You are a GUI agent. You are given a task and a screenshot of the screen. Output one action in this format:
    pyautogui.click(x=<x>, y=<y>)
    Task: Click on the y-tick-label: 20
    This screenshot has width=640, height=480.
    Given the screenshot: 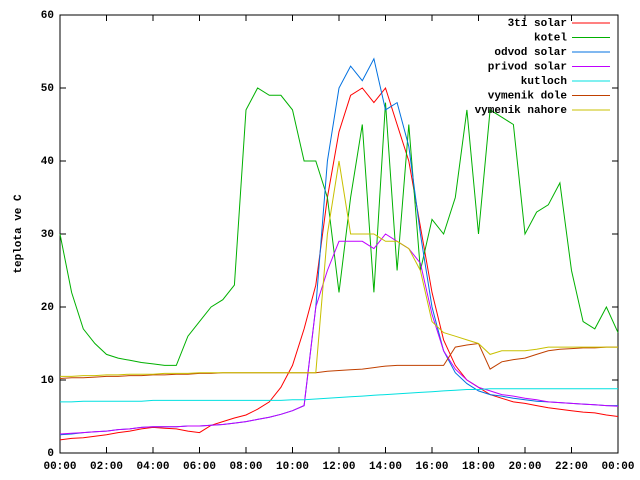 What is the action you would take?
    pyautogui.click(x=47, y=308)
    